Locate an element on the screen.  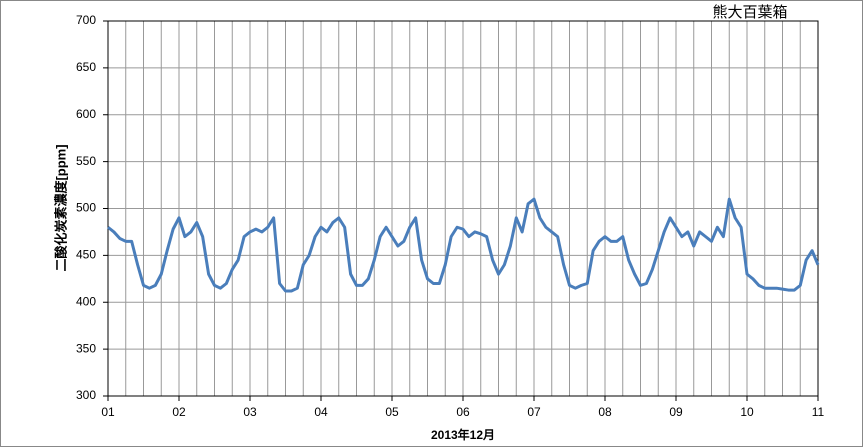
y-tick-label: 600 is located at coordinates (86, 114).